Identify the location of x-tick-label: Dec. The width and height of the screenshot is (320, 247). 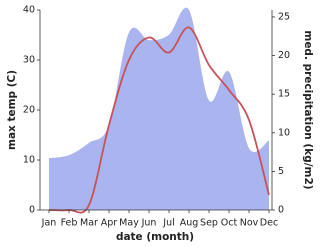
(269, 223).